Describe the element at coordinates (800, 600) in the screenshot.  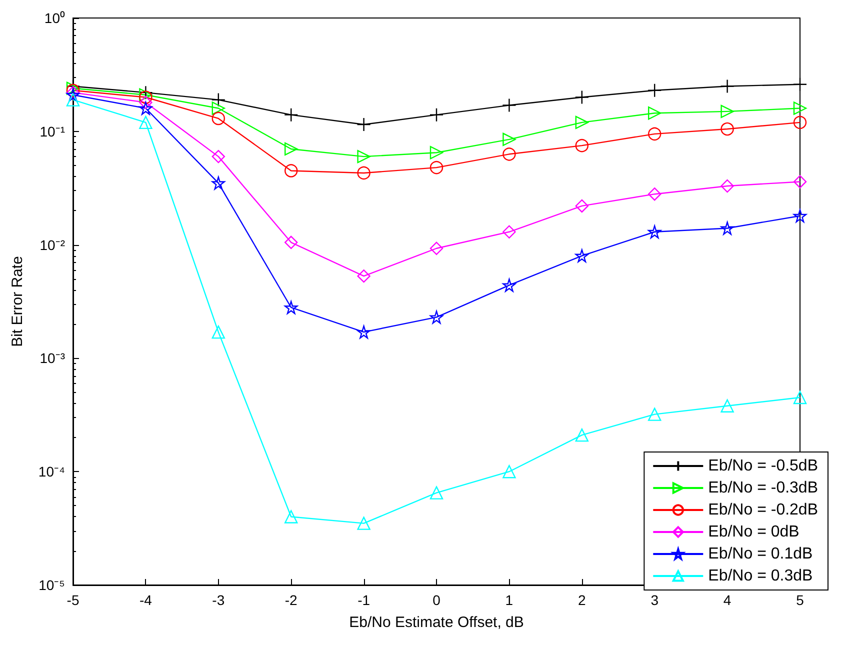
I see `x-tick-label: 5` at that location.